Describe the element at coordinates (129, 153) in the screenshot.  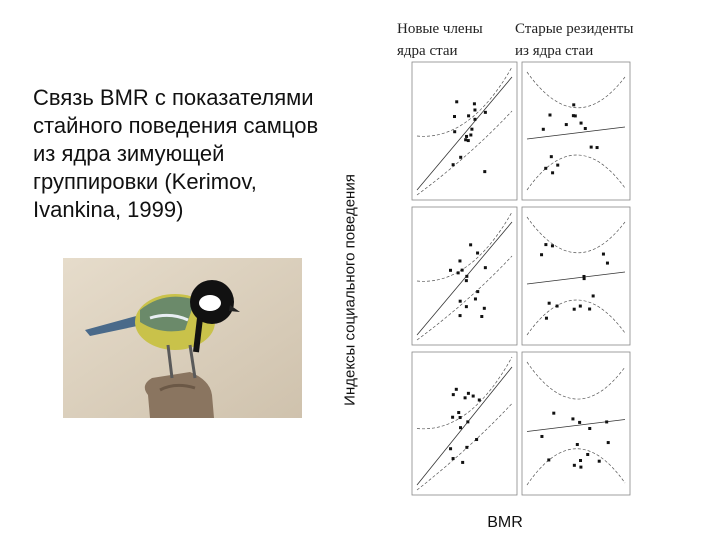
I see `title-line: из ядра зимующей` at that location.